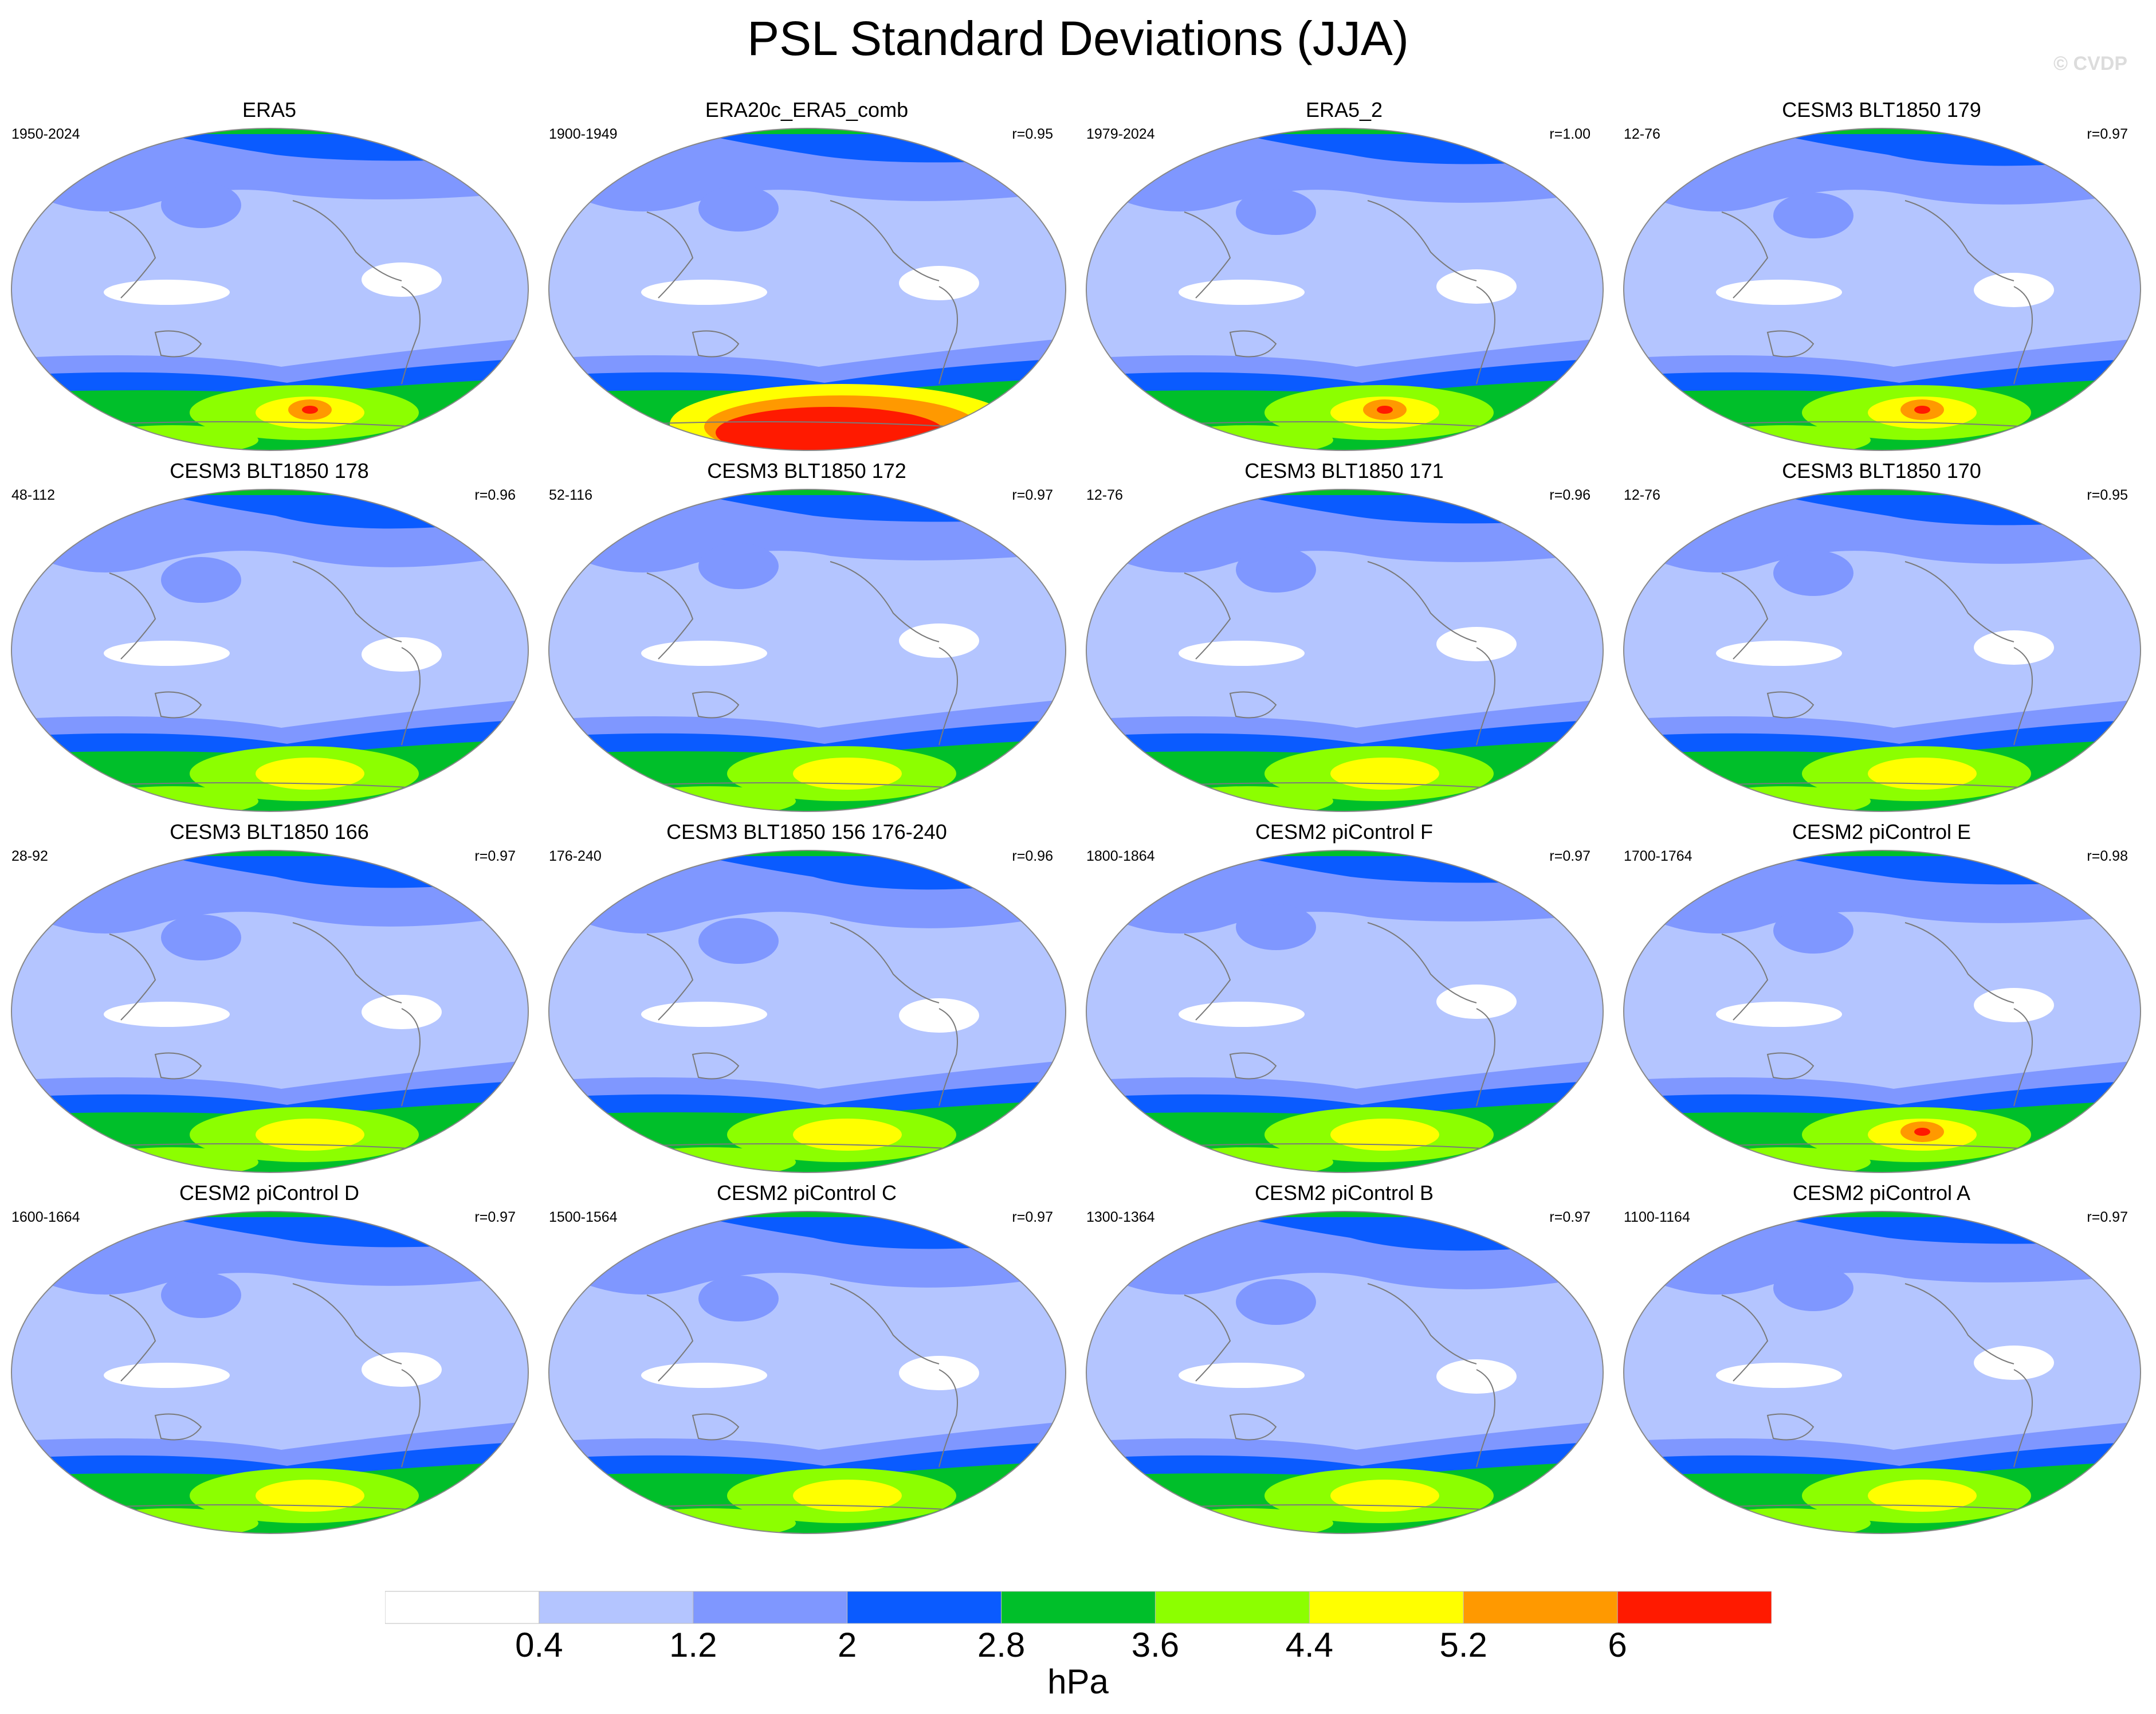 Image resolution: width=2156 pixels, height=1714 pixels. Describe the element at coordinates (1658, 856) in the screenshot. I see `panel-period: 1700-1764` at that location.